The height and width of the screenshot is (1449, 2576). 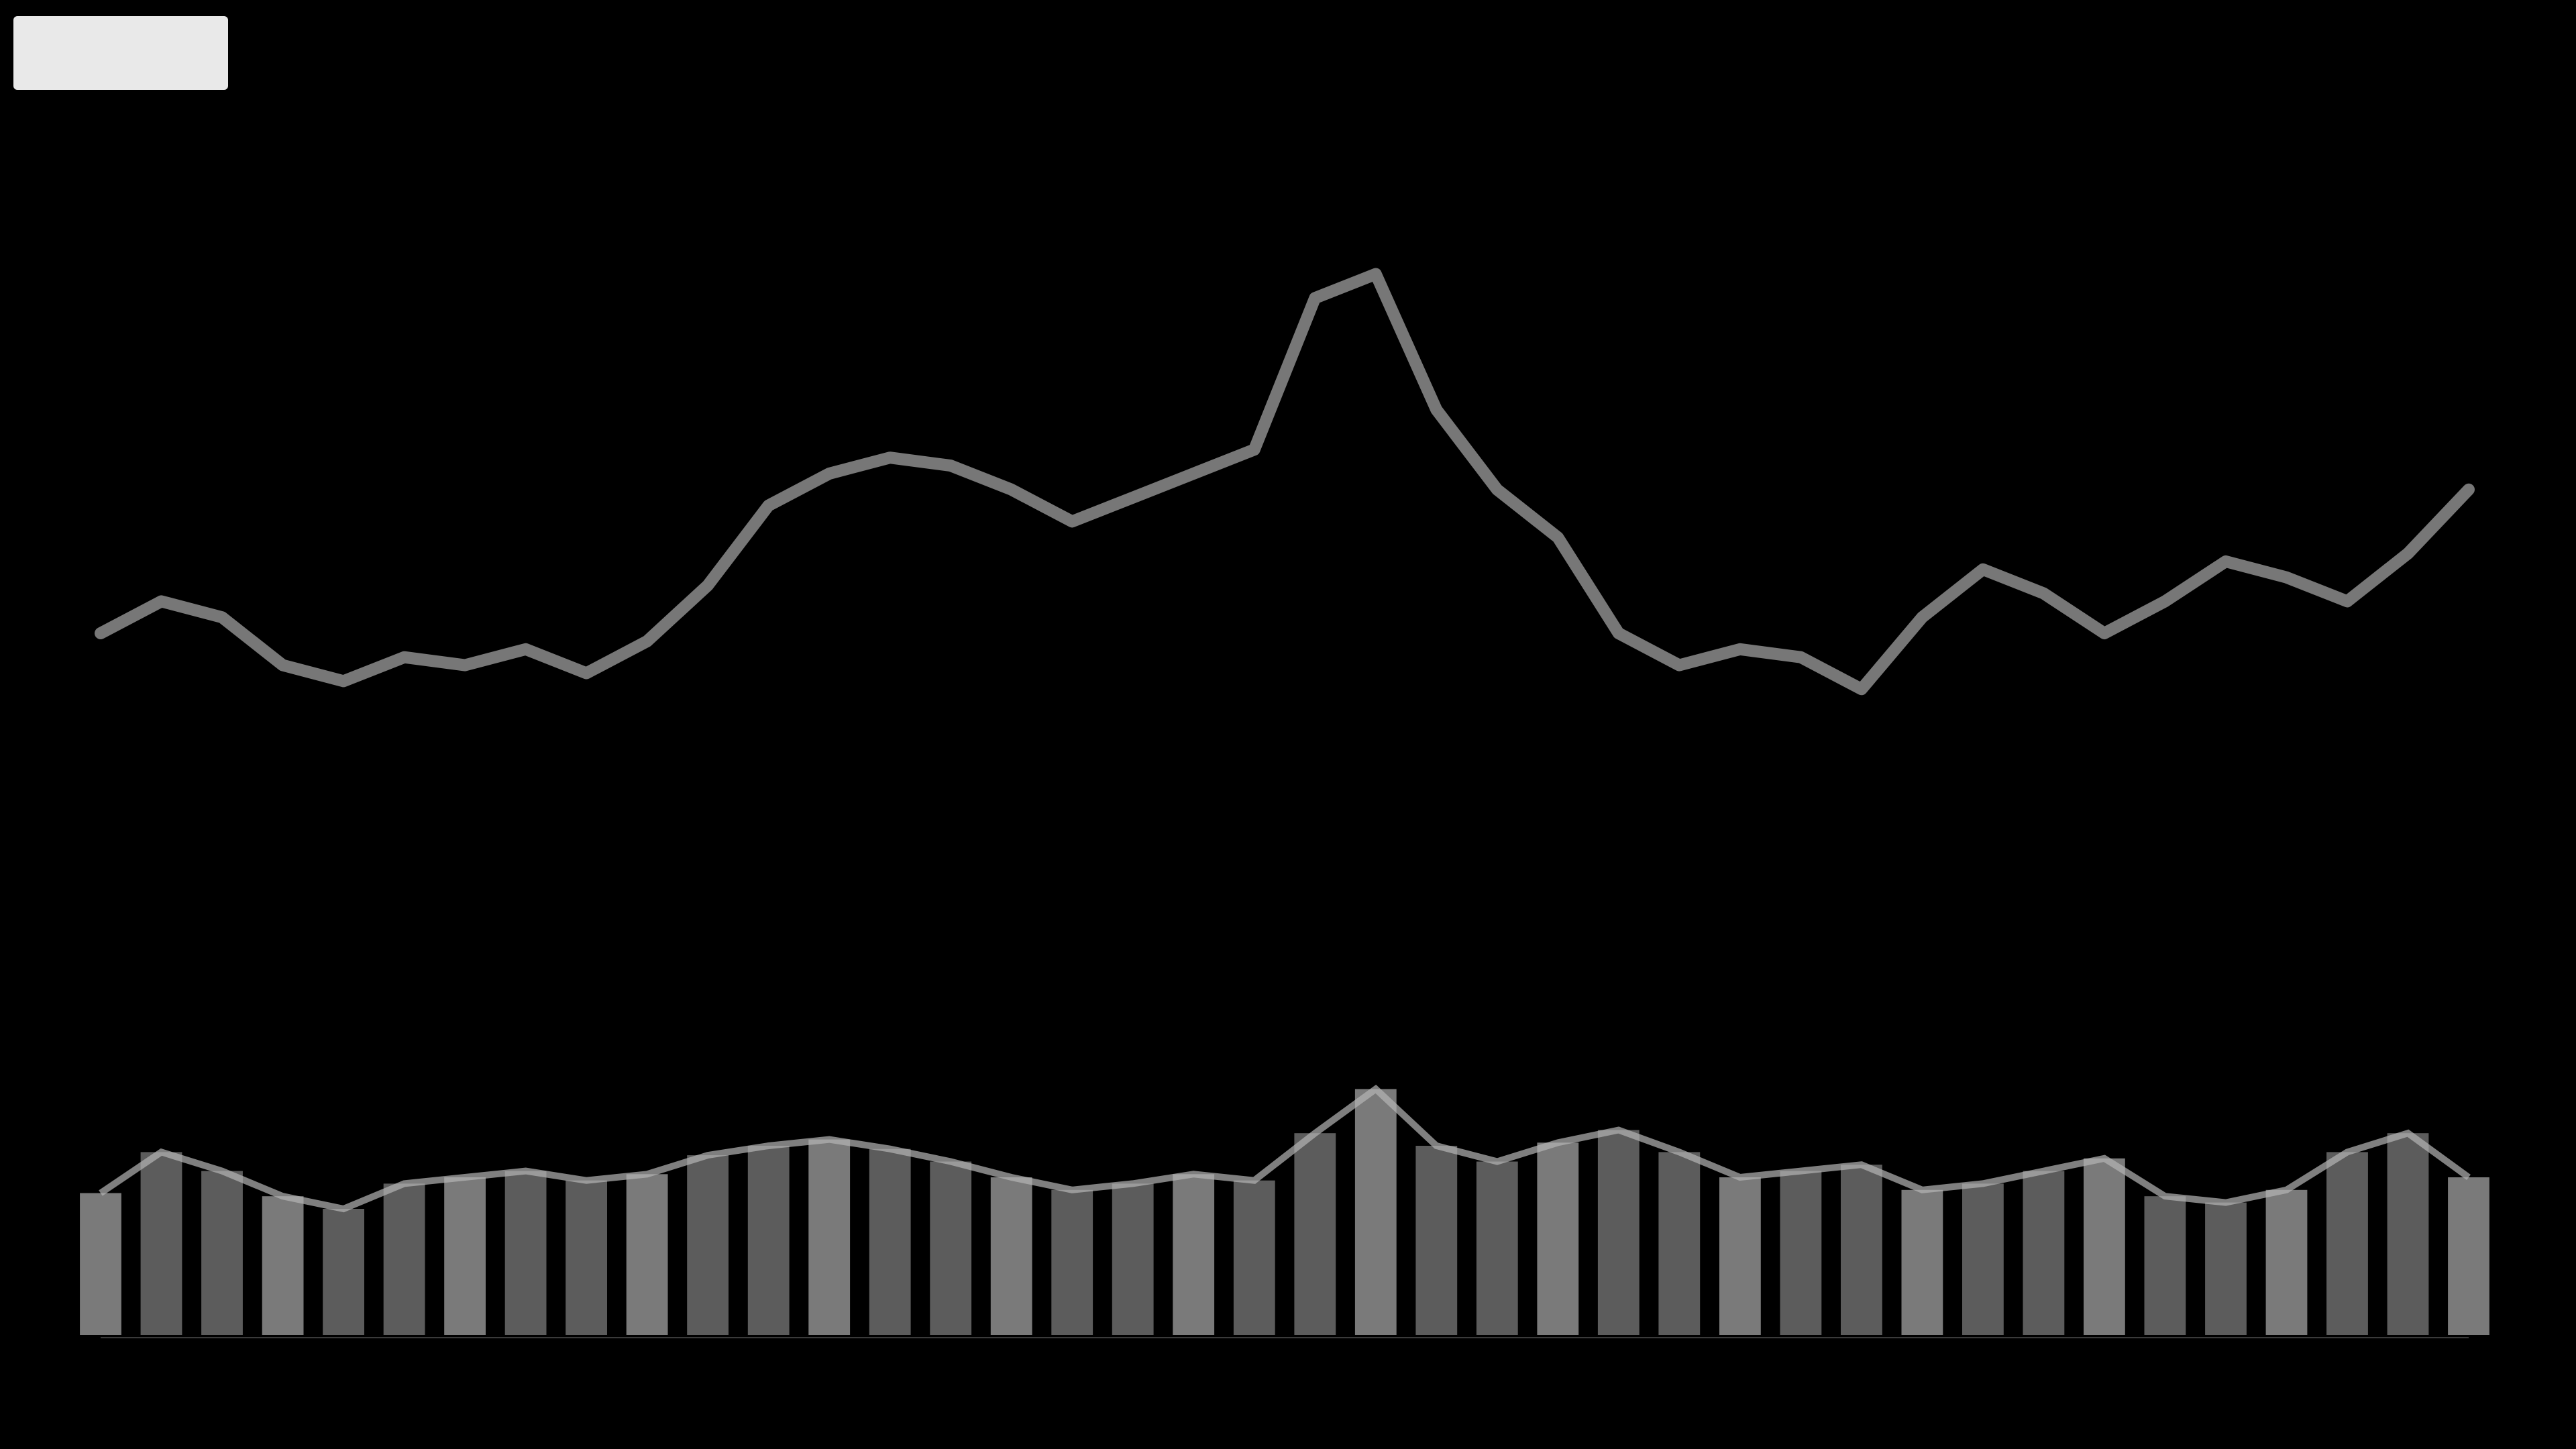 What do you see at coordinates (1288, 63) in the screenshot?
I see `chart-header` at bounding box center [1288, 63].